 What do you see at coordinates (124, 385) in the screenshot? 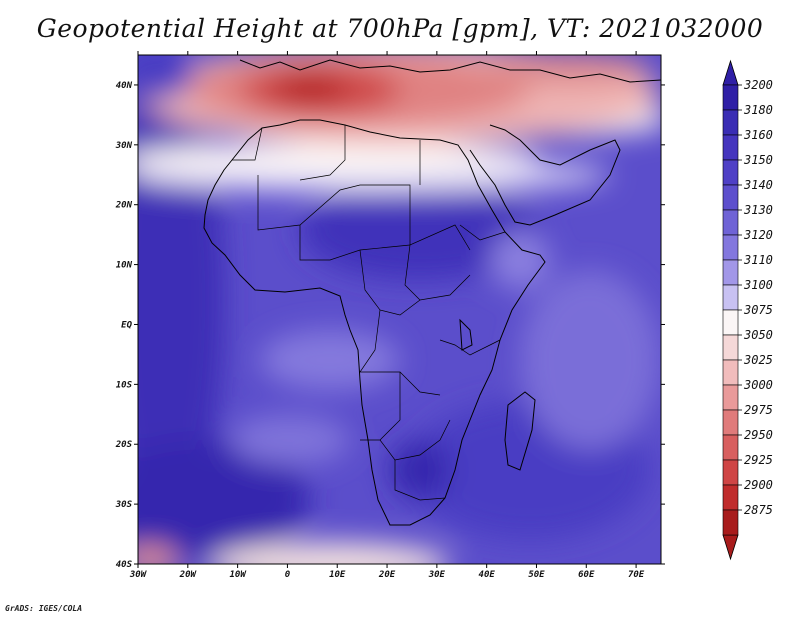
I see `y-tick-label: 10S` at bounding box center [124, 385].